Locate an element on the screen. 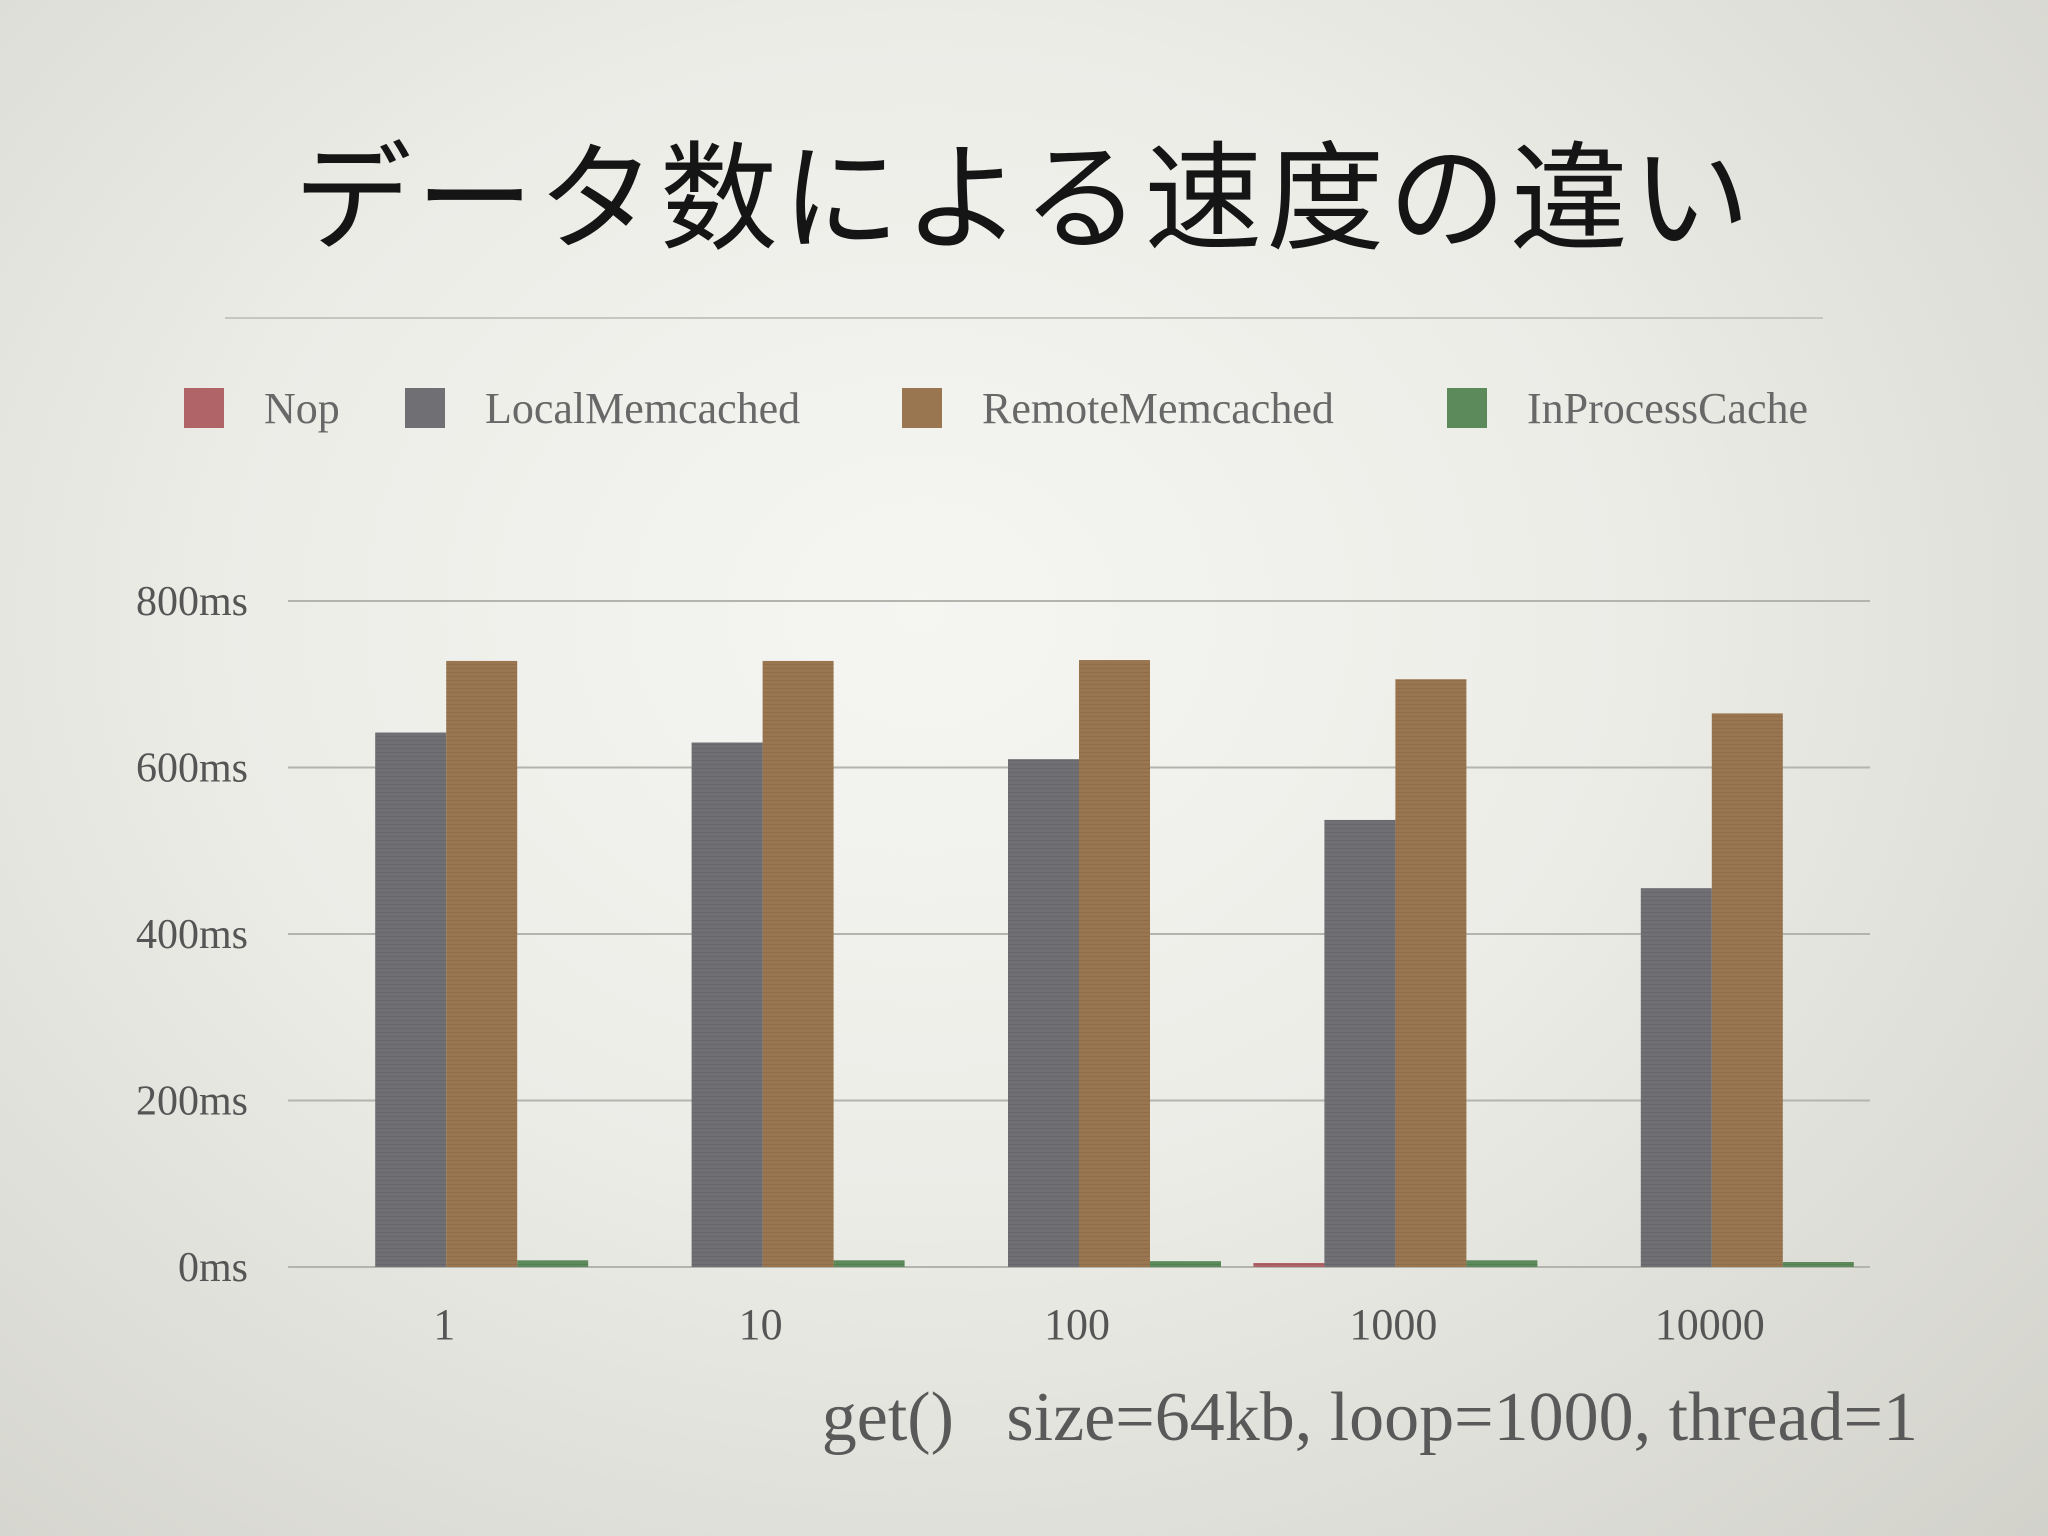 The height and width of the screenshot is (1536, 2048). x-tick-label: 10 is located at coordinates (761, 1324).